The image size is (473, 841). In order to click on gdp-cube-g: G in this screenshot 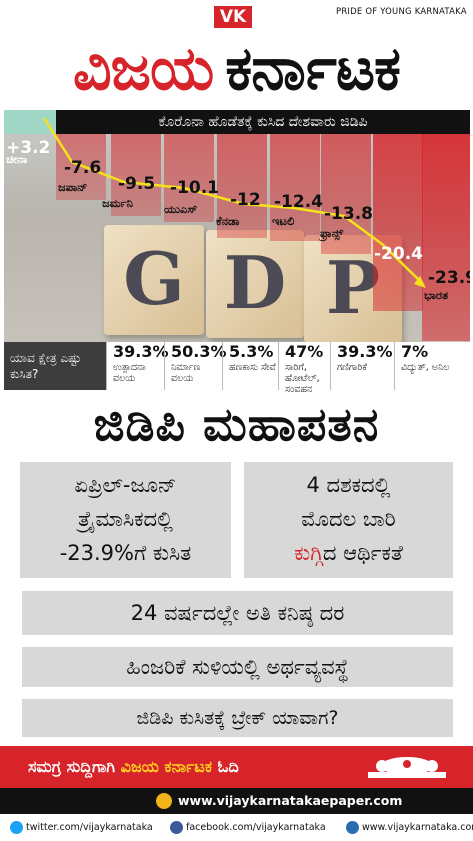, I will do `click(154, 280)`.